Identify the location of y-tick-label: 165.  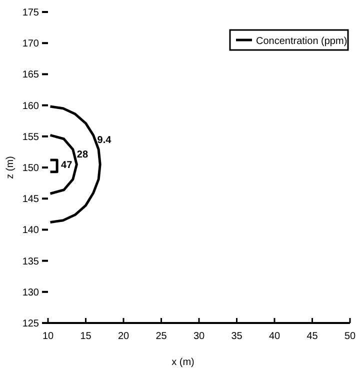
(31, 75).